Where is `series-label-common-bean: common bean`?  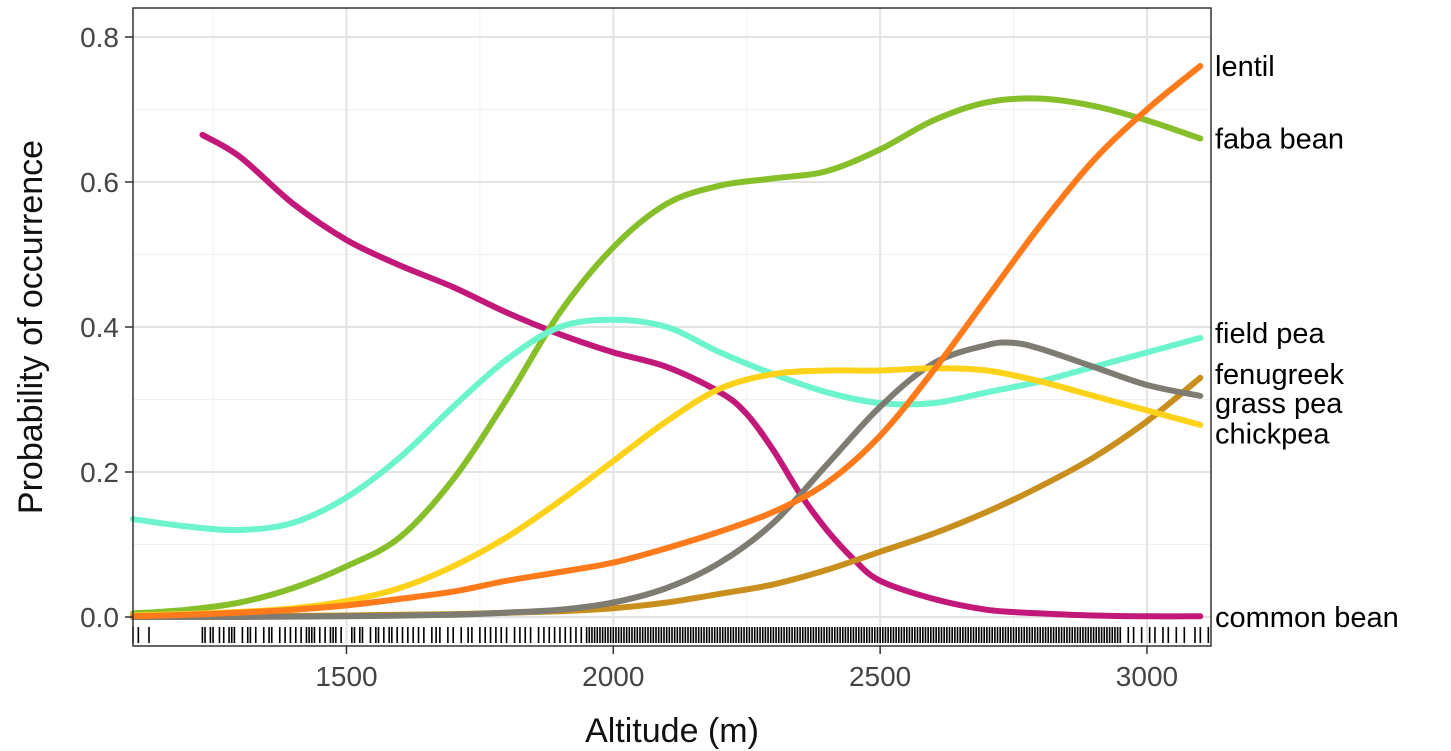 series-label-common-bean: common bean is located at coordinates (1307, 618).